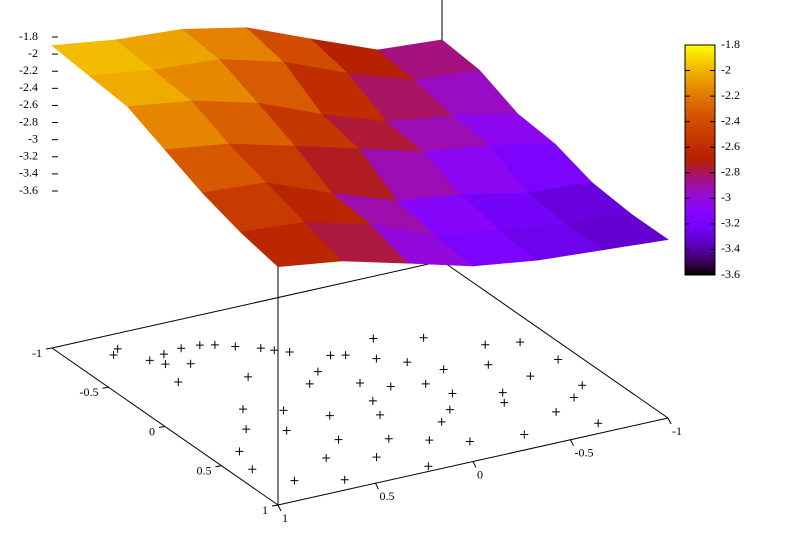 The width and height of the screenshot is (786, 536). Describe the element at coordinates (28, 156) in the screenshot. I see `z-tick-label: -3.2` at that location.